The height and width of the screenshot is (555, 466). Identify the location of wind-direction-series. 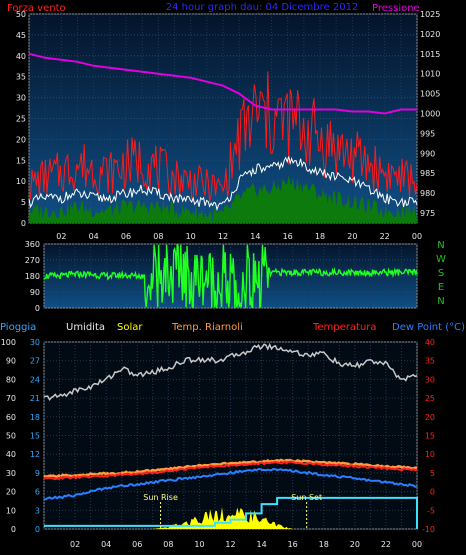
(230, 276).